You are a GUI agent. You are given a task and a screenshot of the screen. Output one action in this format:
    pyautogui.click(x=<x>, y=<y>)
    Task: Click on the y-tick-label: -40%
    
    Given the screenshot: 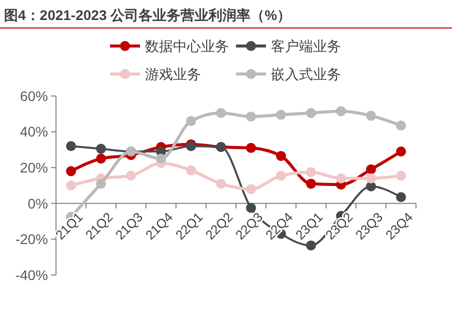 What is the action you would take?
    pyautogui.click(x=31, y=274)
    